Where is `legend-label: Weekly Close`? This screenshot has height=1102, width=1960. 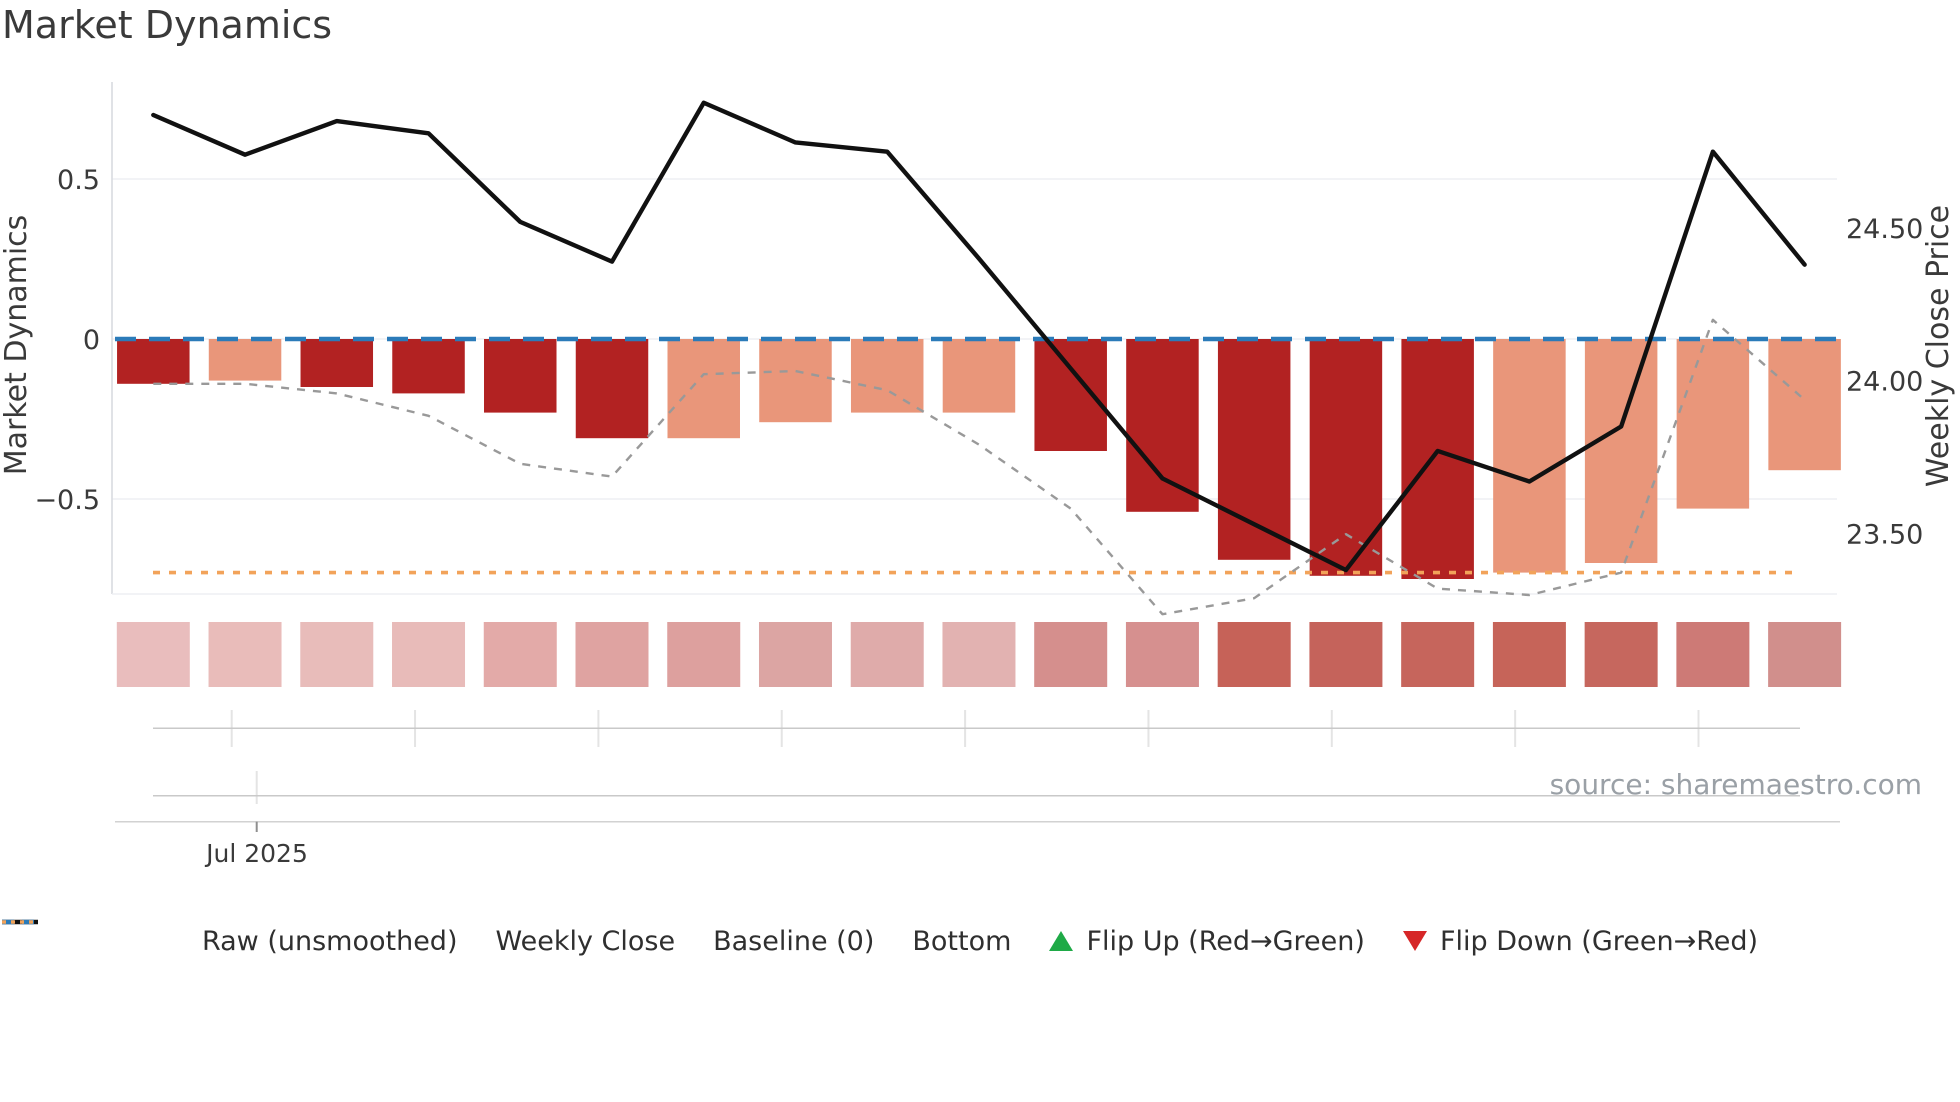
legend-label: Weekly Close is located at coordinates (585, 941).